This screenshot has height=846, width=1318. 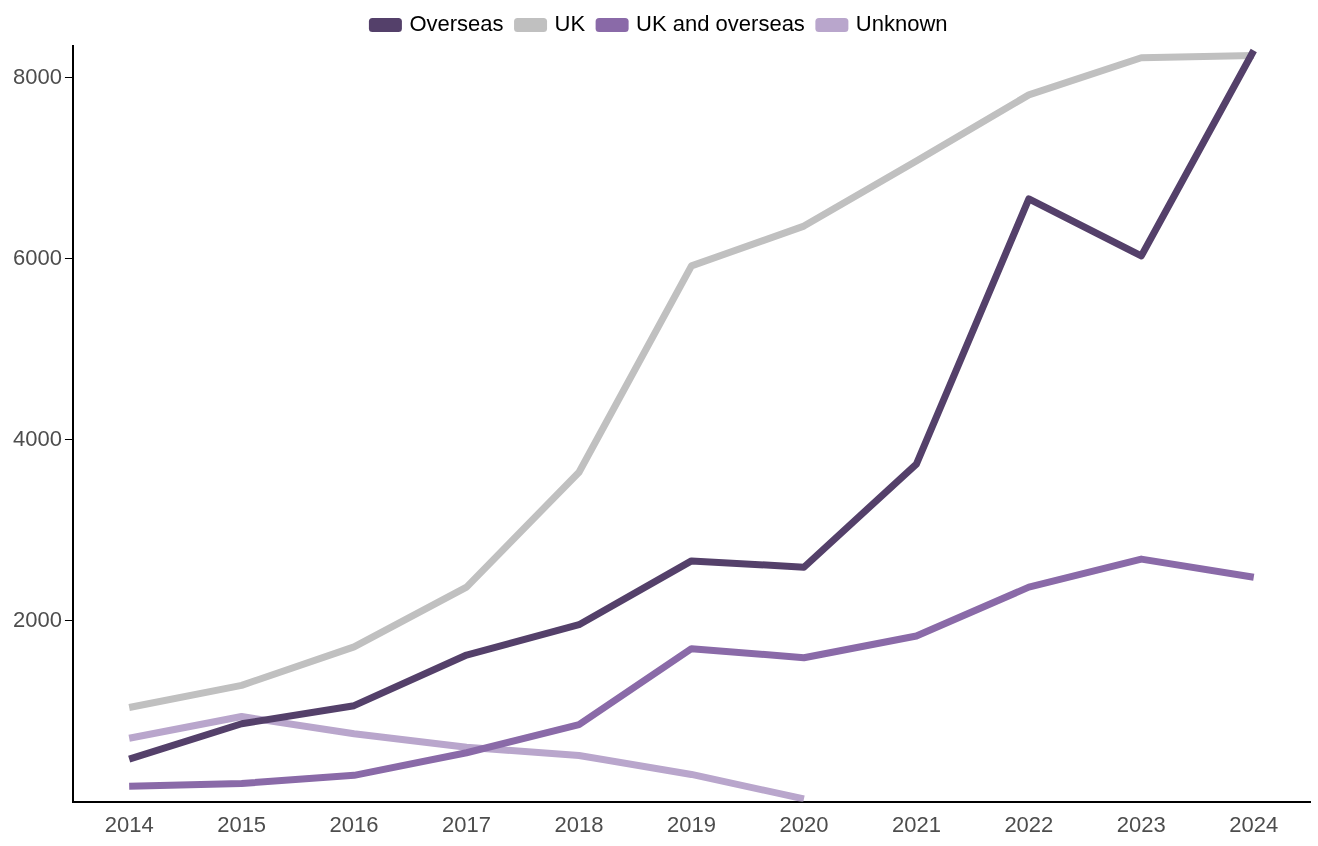 I want to click on x-tick-label: 2017, so click(x=467, y=824).